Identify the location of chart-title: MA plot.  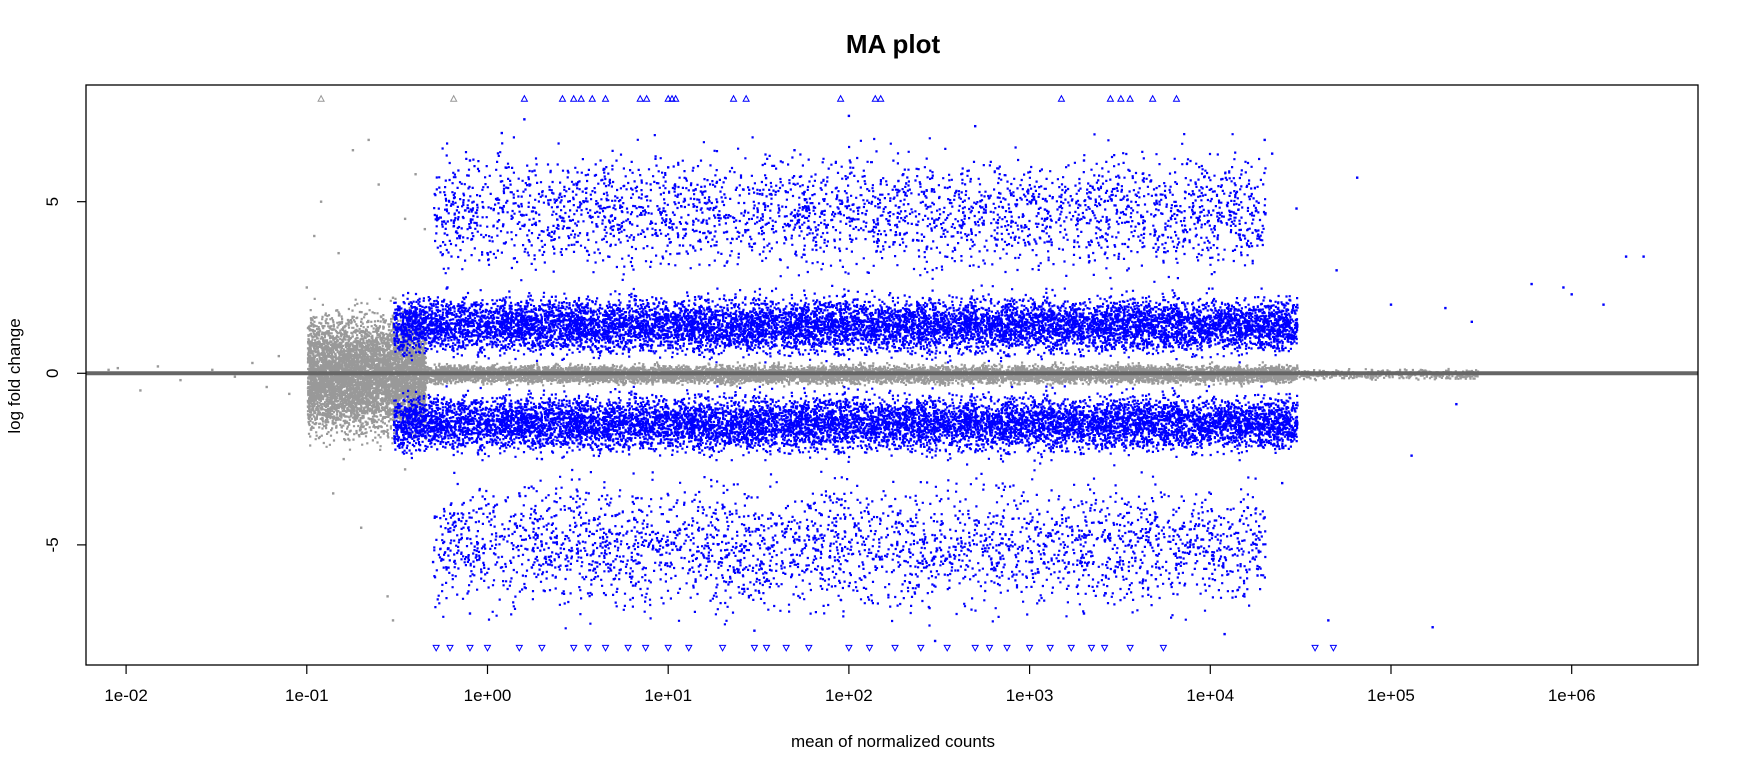
(893, 44).